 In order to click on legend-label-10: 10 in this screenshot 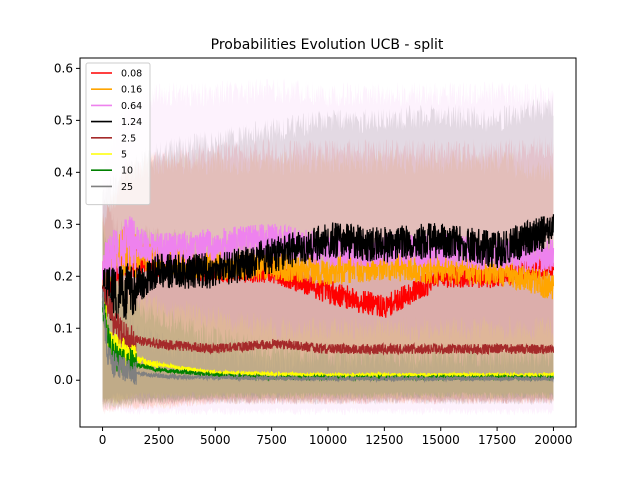, I will do `click(127, 171)`.